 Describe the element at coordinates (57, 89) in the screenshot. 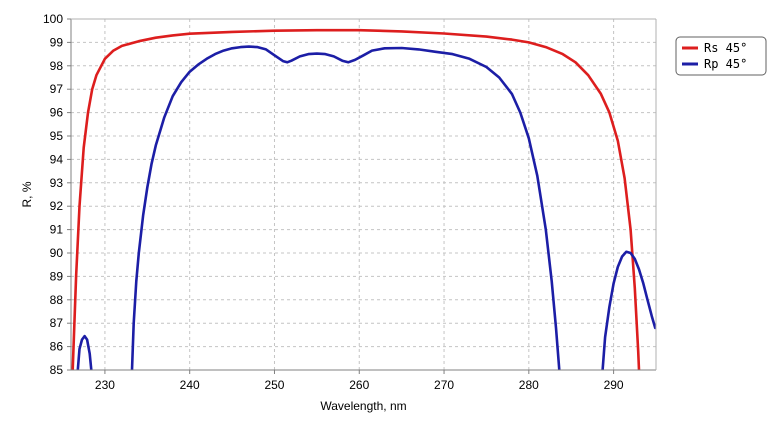

I see `y-tick-label: 97` at that location.